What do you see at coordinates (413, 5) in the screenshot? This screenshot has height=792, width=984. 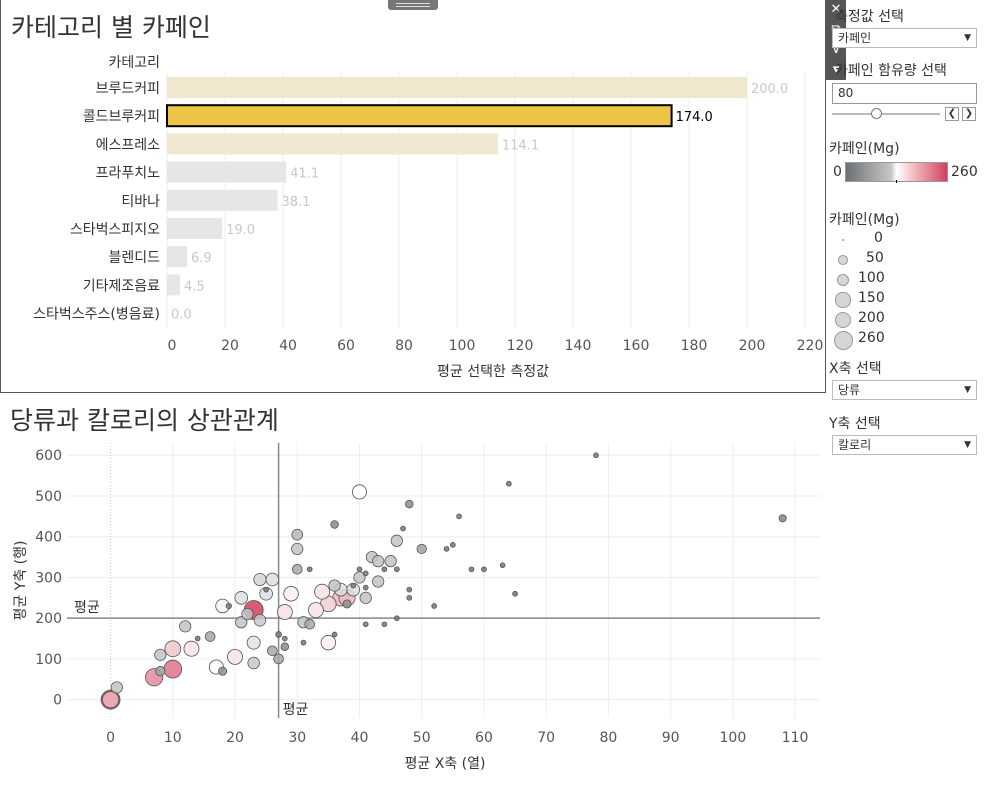 I see `drag-handle-icon` at bounding box center [413, 5].